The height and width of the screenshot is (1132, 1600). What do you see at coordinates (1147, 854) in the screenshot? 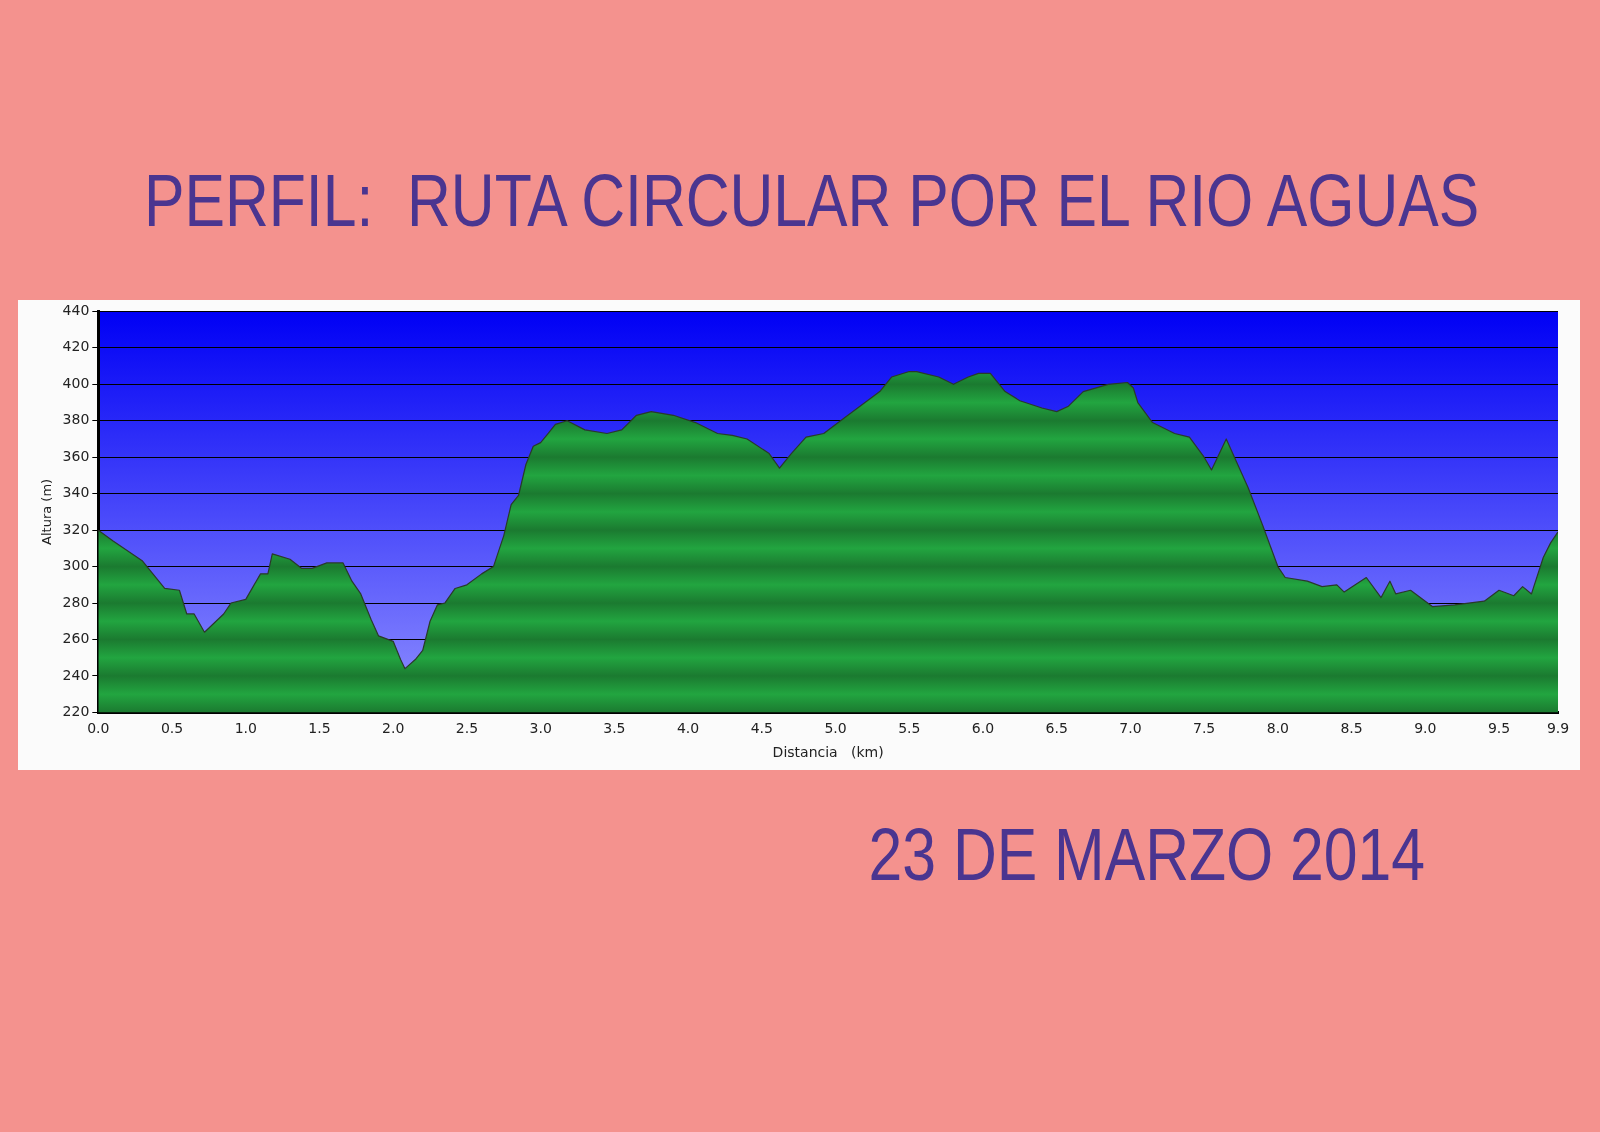
I see `text: 23 DE MARZO 2014` at bounding box center [1147, 854].